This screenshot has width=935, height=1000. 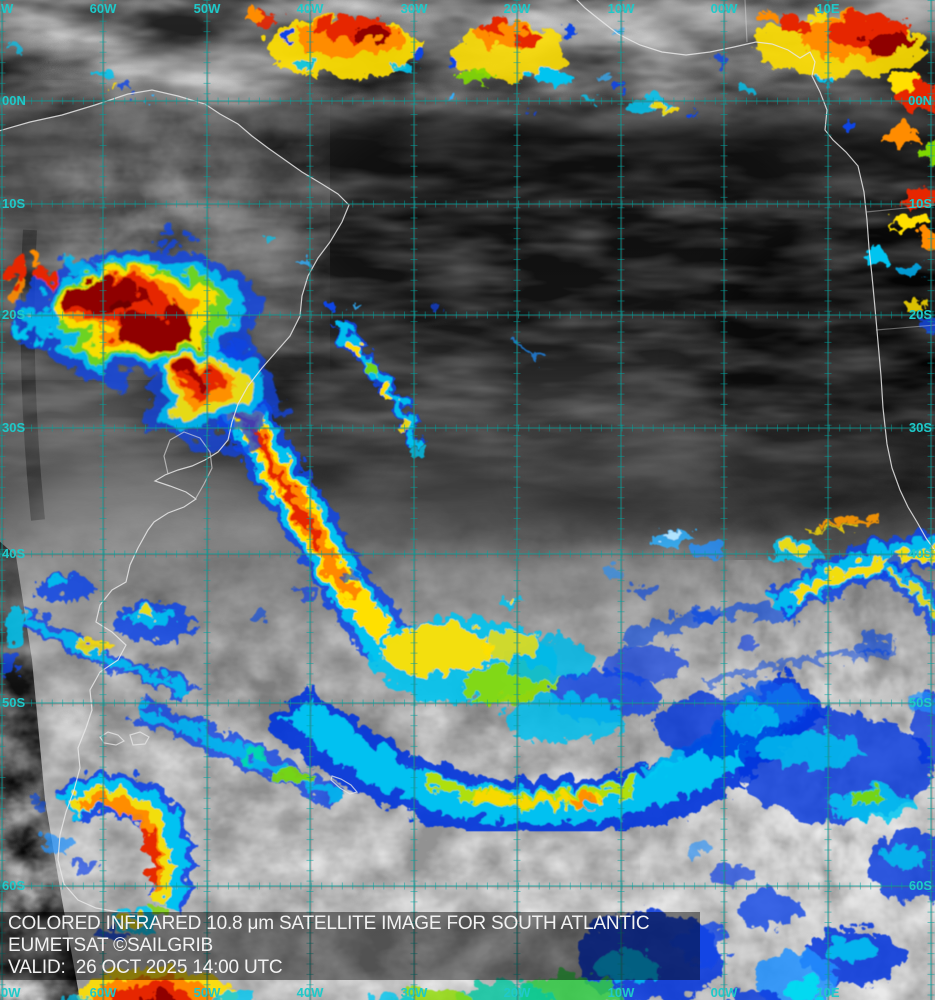 I want to click on deep-convection-south-america, so click(x=136, y=336).